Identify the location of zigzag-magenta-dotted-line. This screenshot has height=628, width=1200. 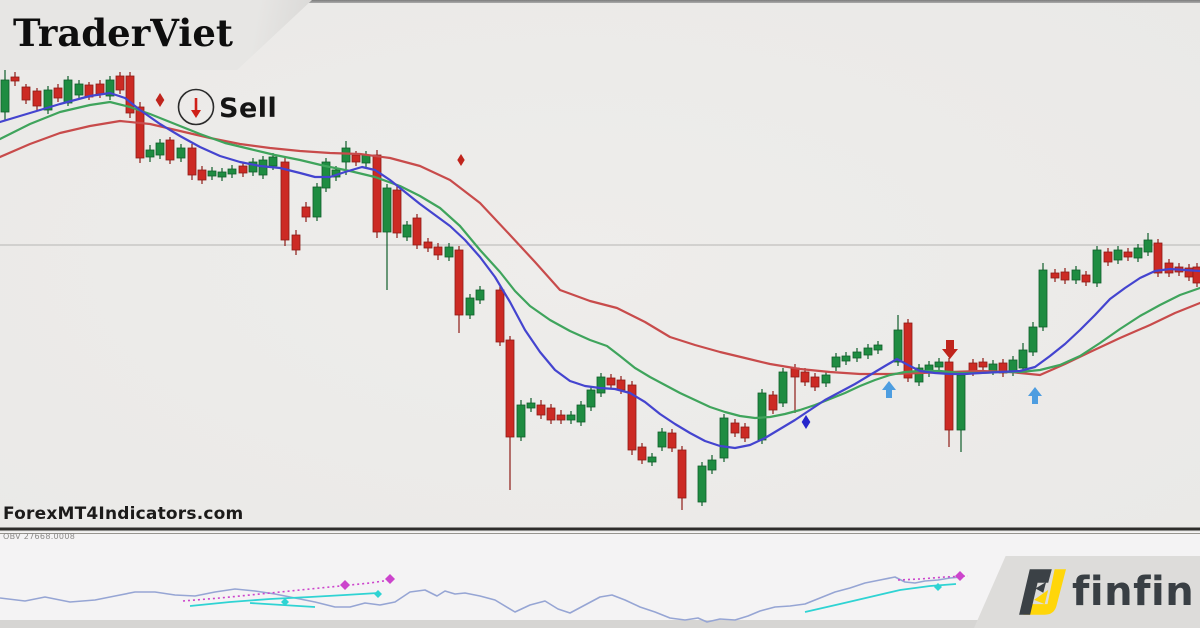
(933, 578).